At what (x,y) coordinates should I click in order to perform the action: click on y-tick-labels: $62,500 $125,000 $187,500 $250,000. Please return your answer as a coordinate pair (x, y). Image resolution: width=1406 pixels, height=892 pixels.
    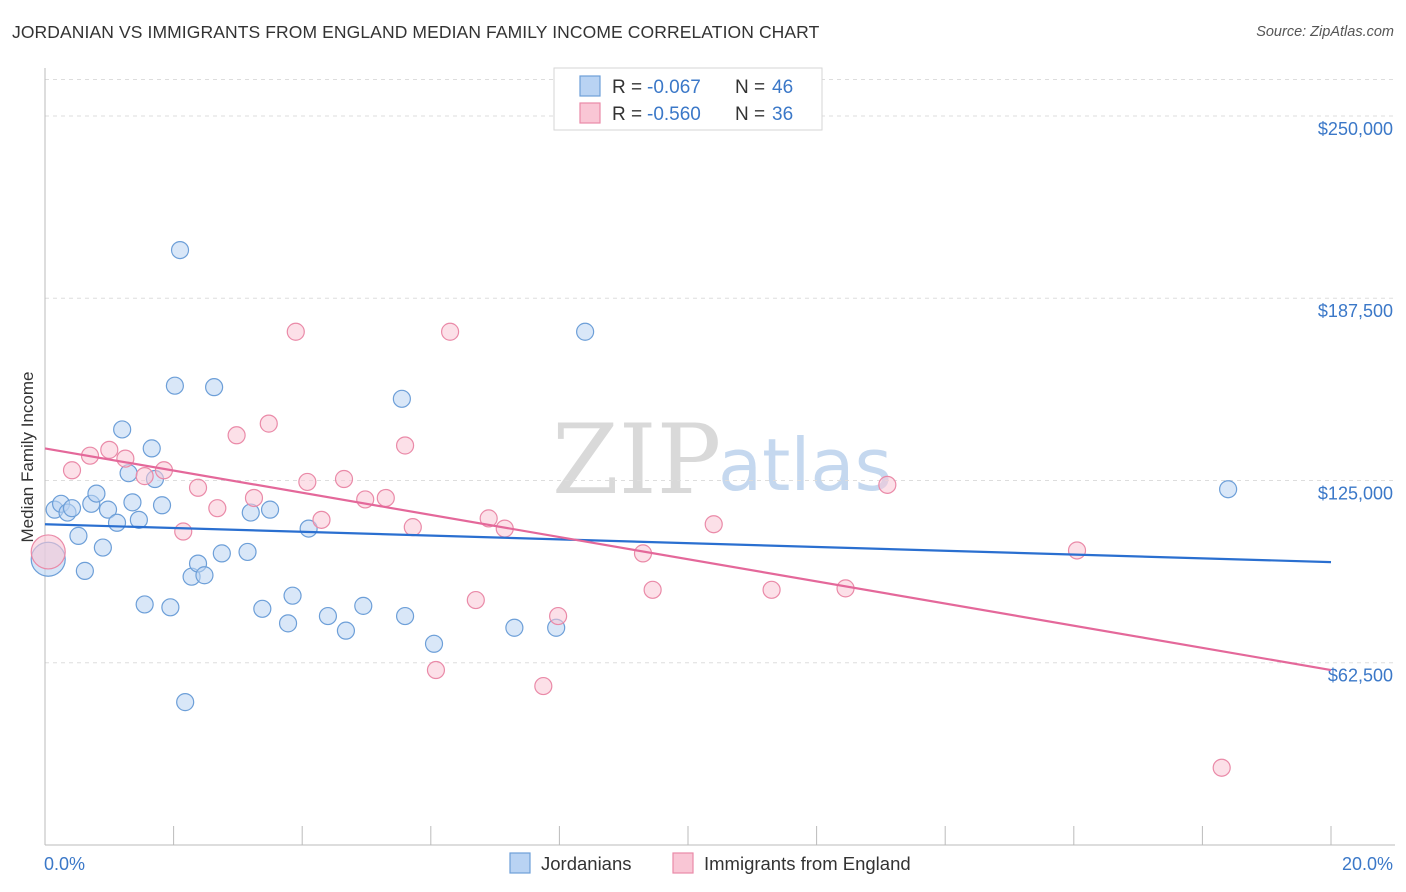
    Looking at the image, I should click on (1355, 402).